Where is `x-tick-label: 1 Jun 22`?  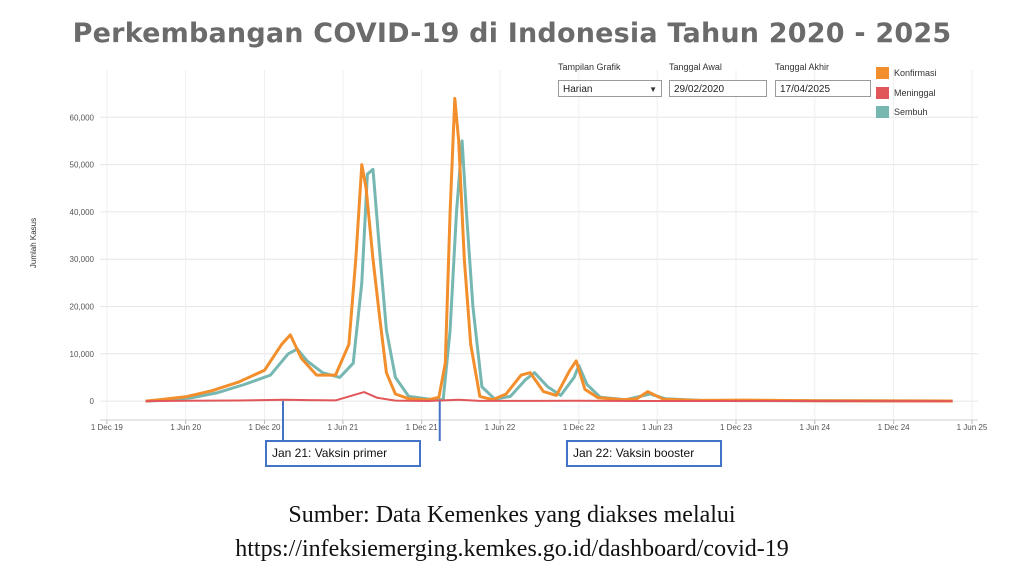 x-tick-label: 1 Jun 22 is located at coordinates (500, 427).